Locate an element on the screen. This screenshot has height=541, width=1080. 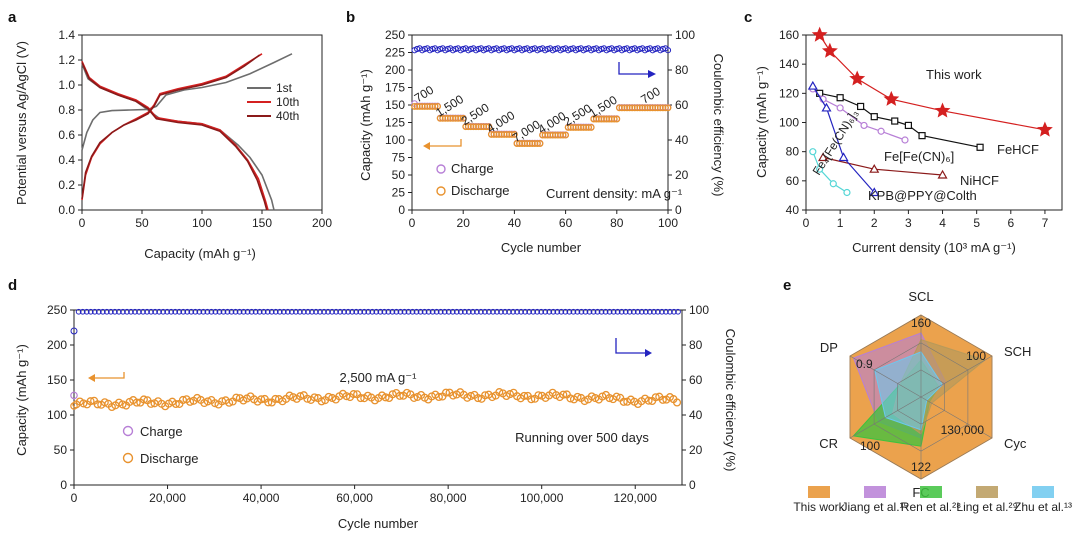
capacity-axis-arrow is located at coordinates (445, 143).